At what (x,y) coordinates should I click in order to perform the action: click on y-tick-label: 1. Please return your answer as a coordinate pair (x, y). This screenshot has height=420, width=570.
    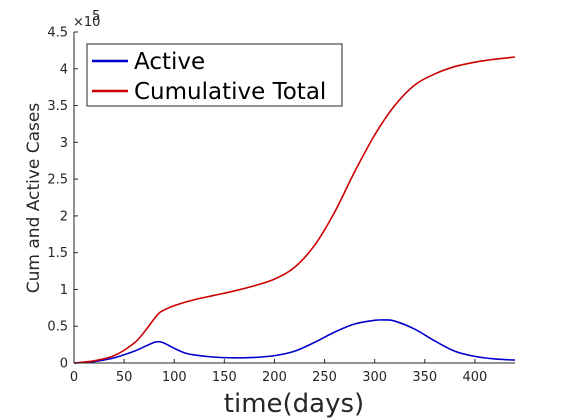
    Looking at the image, I should click on (64, 290).